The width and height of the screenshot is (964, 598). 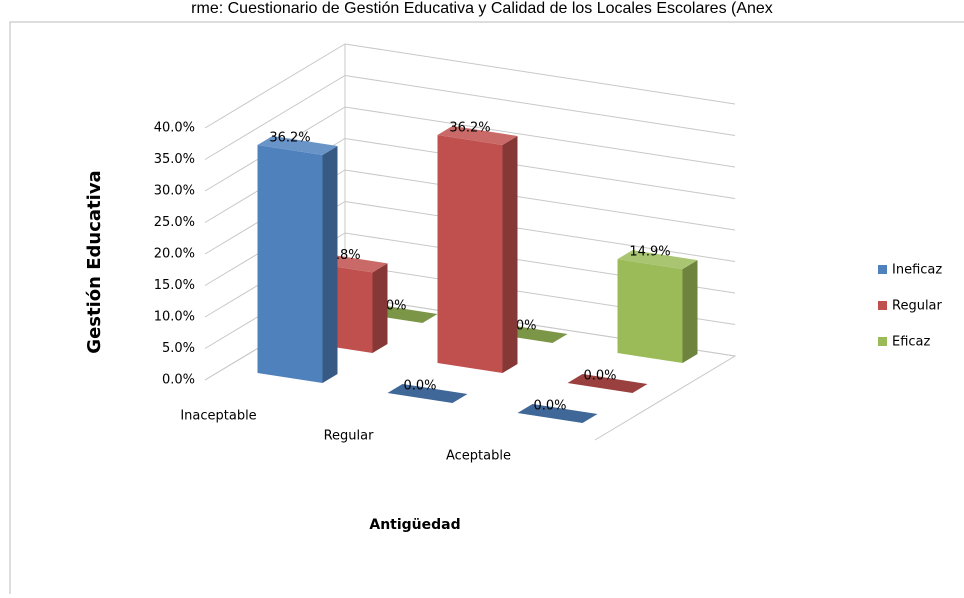 What do you see at coordinates (174, 254) in the screenshot?
I see `y-tick-label: 20.0%` at bounding box center [174, 254].